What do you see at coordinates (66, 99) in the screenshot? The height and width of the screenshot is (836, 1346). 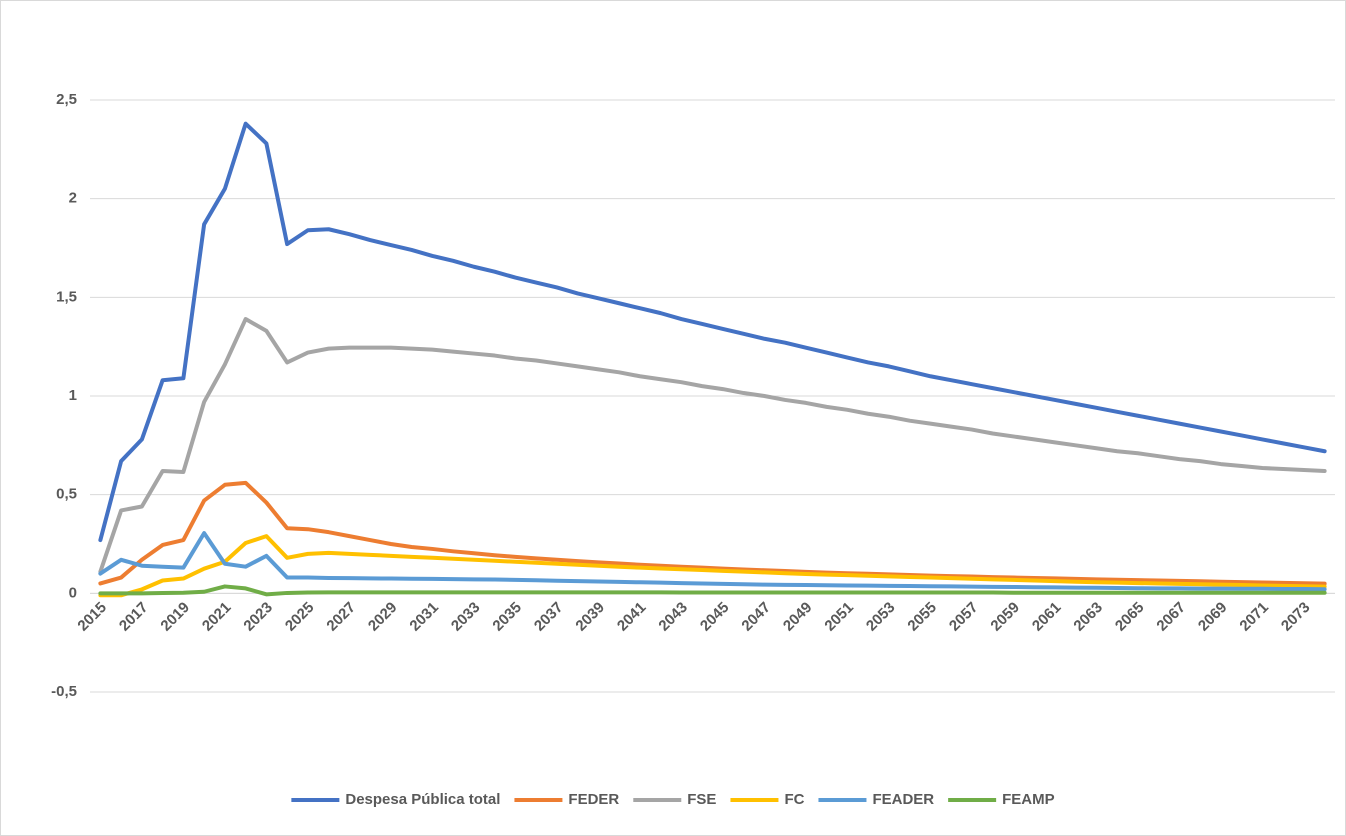 I see `y-tick-label: 2,5` at bounding box center [66, 99].